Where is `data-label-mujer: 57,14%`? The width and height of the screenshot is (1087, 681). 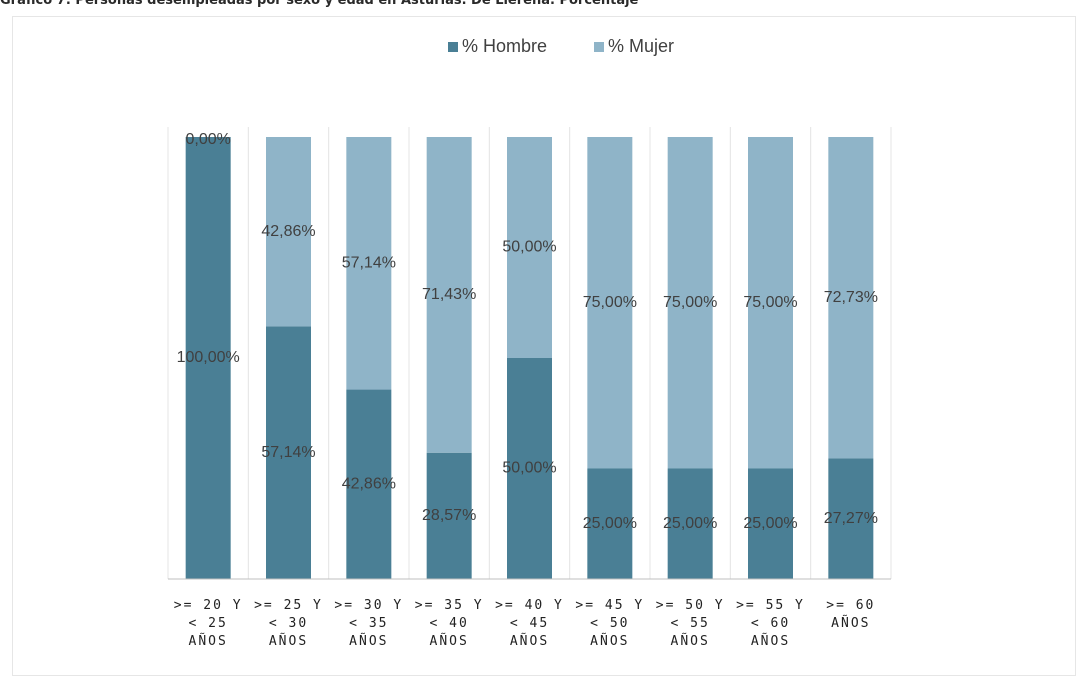
data-label-mujer: 57,14% is located at coordinates (369, 262).